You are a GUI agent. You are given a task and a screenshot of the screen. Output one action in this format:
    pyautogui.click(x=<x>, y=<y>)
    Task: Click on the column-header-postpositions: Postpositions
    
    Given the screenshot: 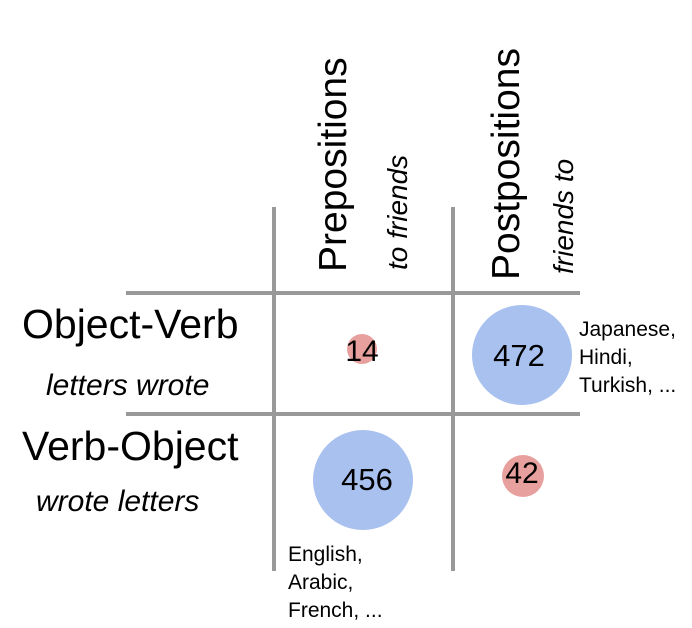 What is the action you would take?
    pyautogui.click(x=506, y=164)
    